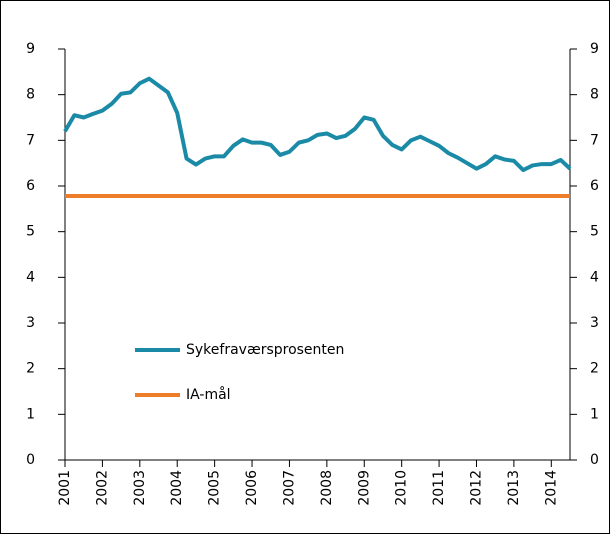 The height and width of the screenshot is (534, 610). What do you see at coordinates (65, 488) in the screenshot?
I see `x-tick-label: 2001` at bounding box center [65, 488].